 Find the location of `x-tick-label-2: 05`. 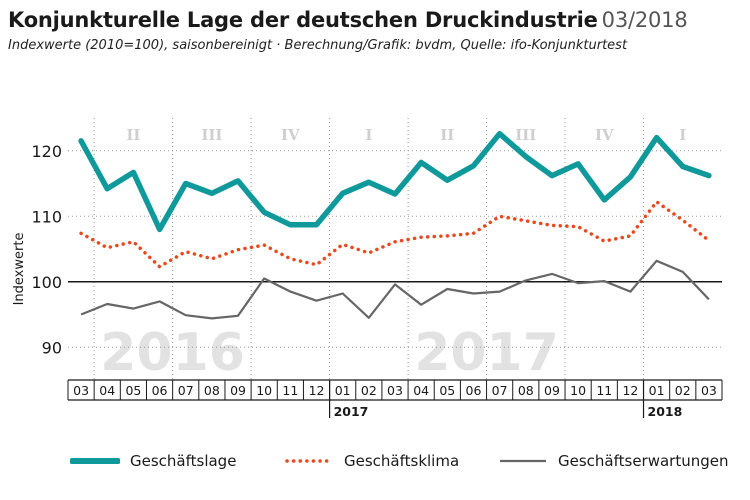

x-tick-label-2: 05 is located at coordinates (133, 390).